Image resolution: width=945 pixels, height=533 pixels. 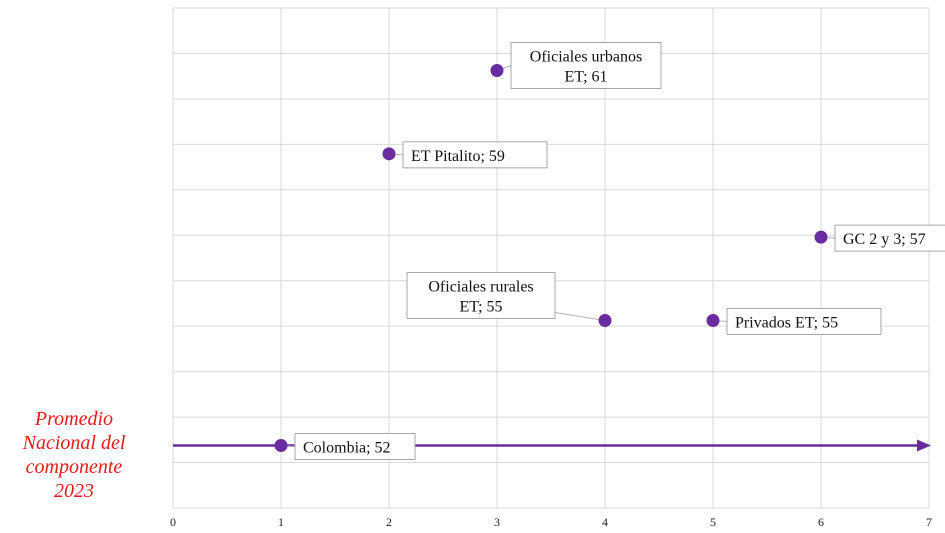 I want to click on x-tick-label: 3, so click(x=497, y=522).